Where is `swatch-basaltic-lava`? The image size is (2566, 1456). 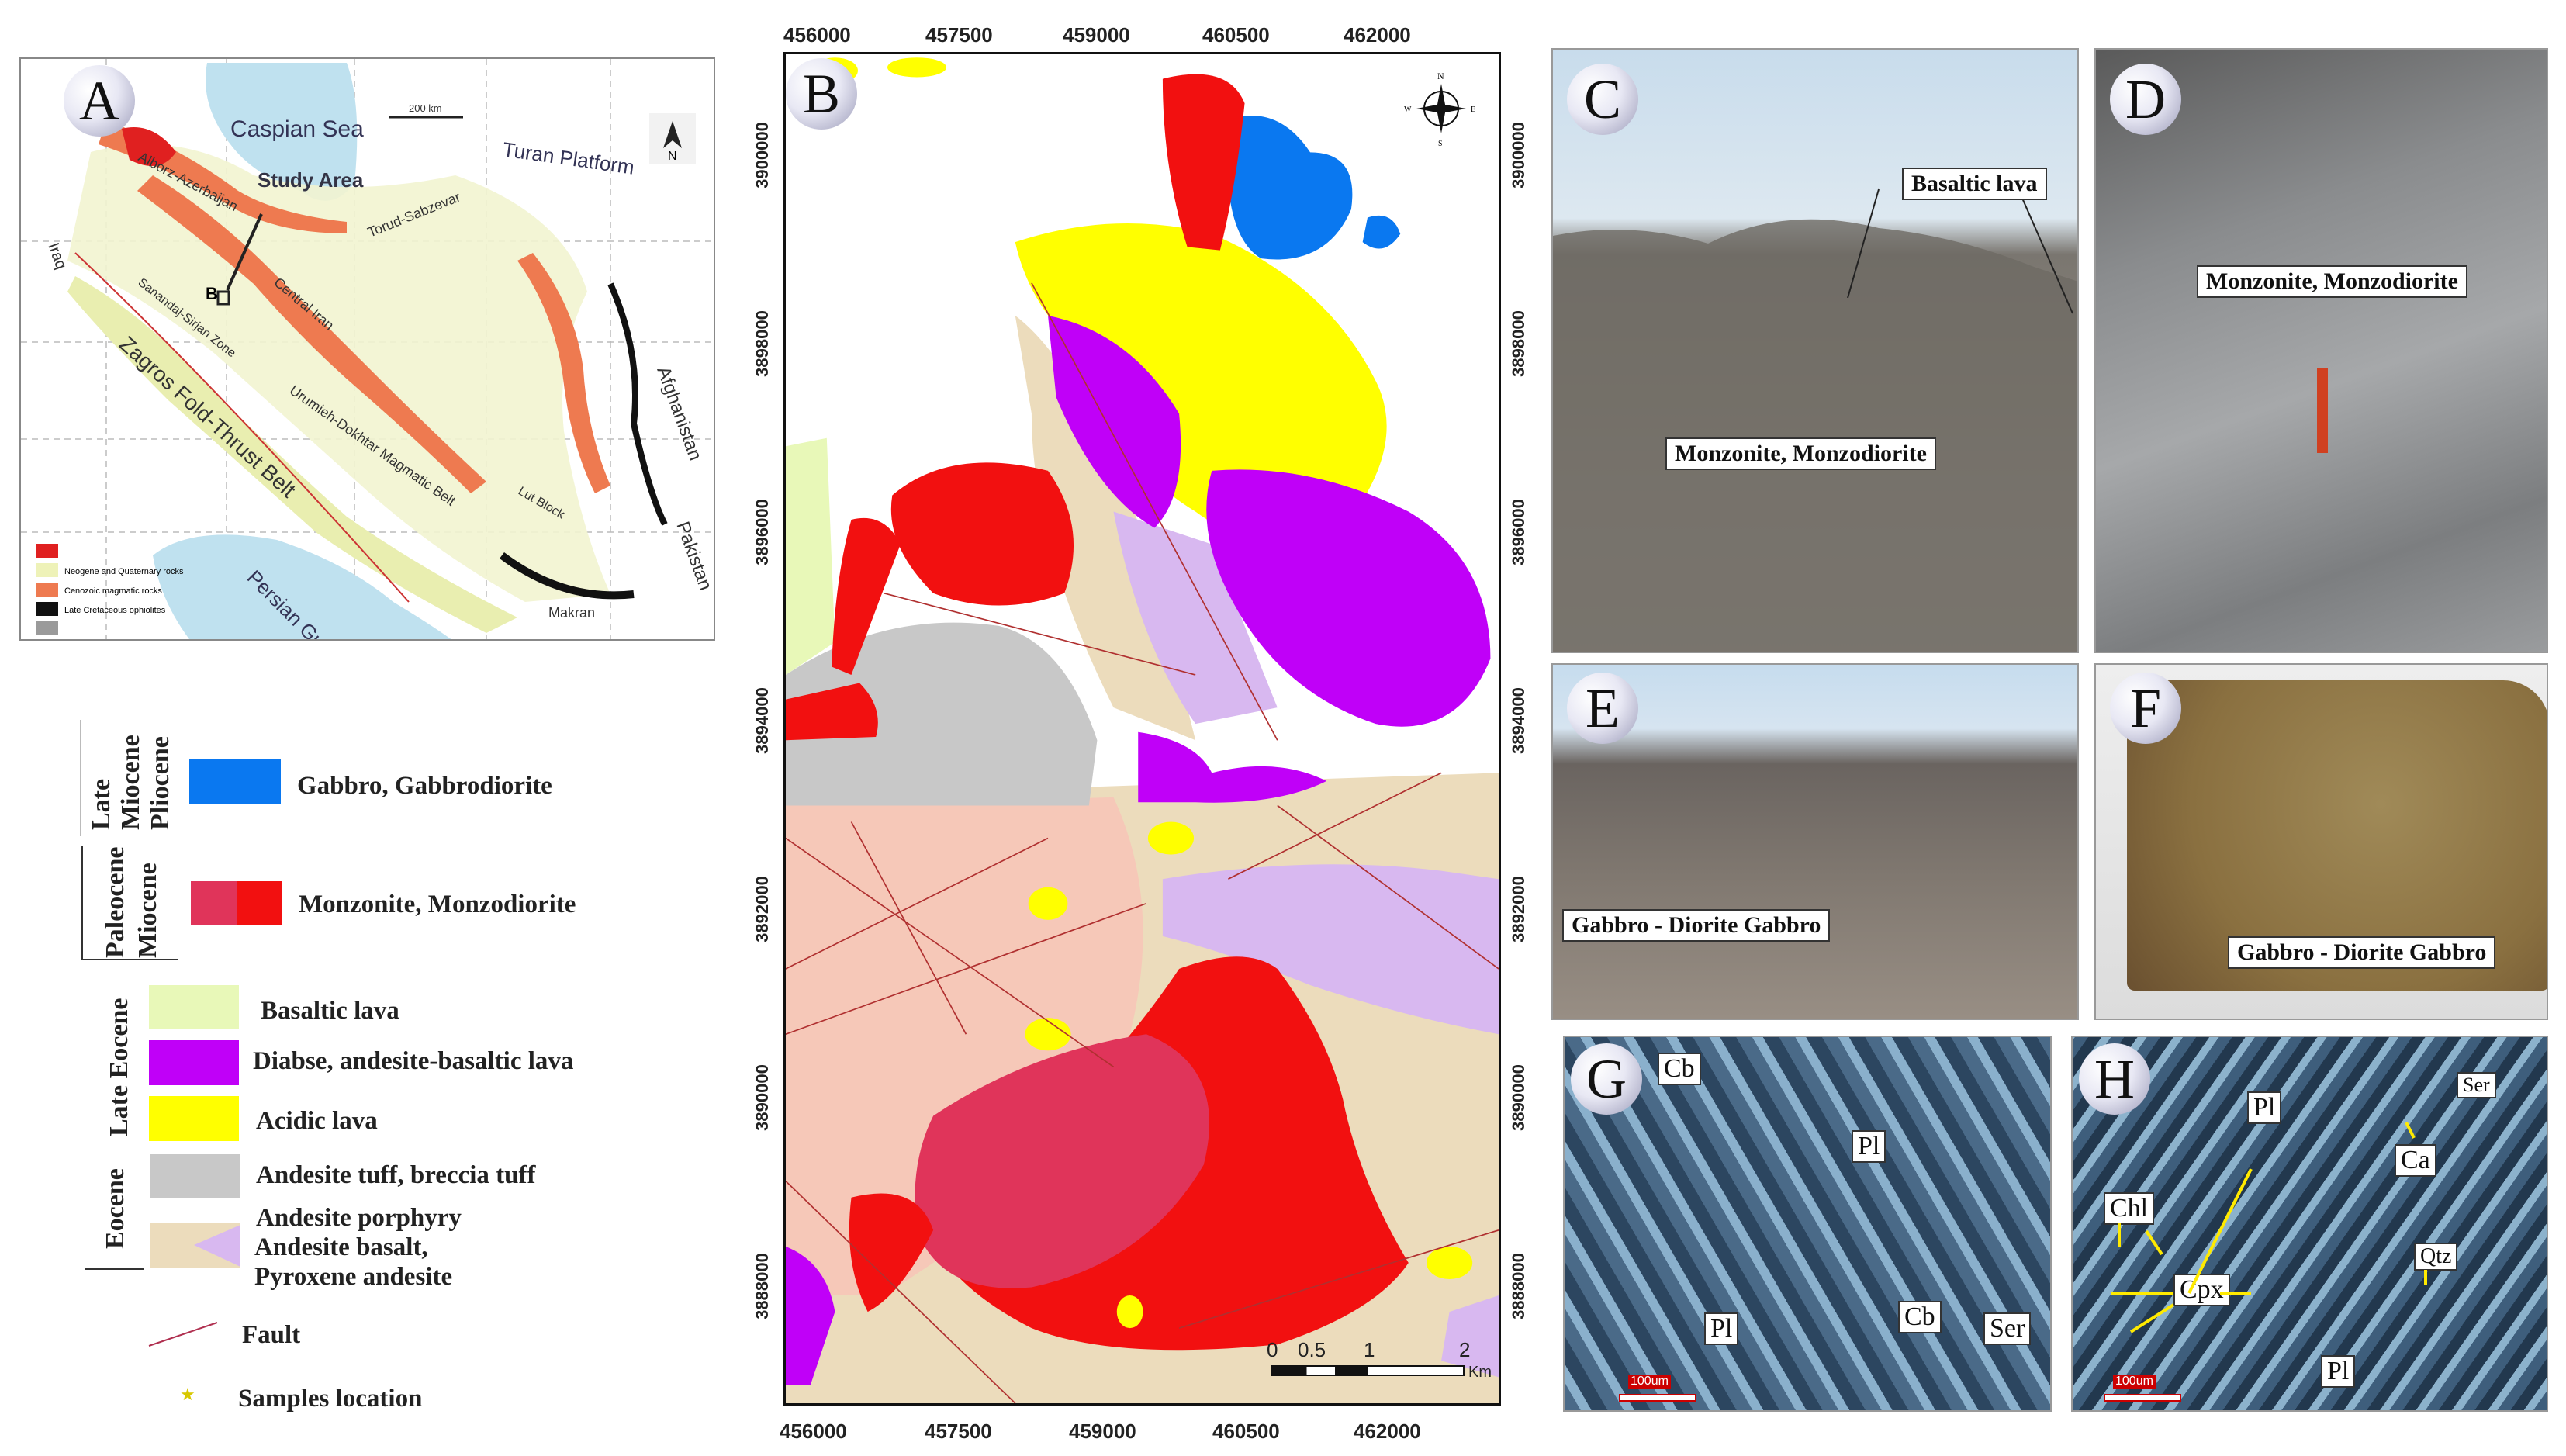
swatch-basaltic-lava is located at coordinates (194, 1007).